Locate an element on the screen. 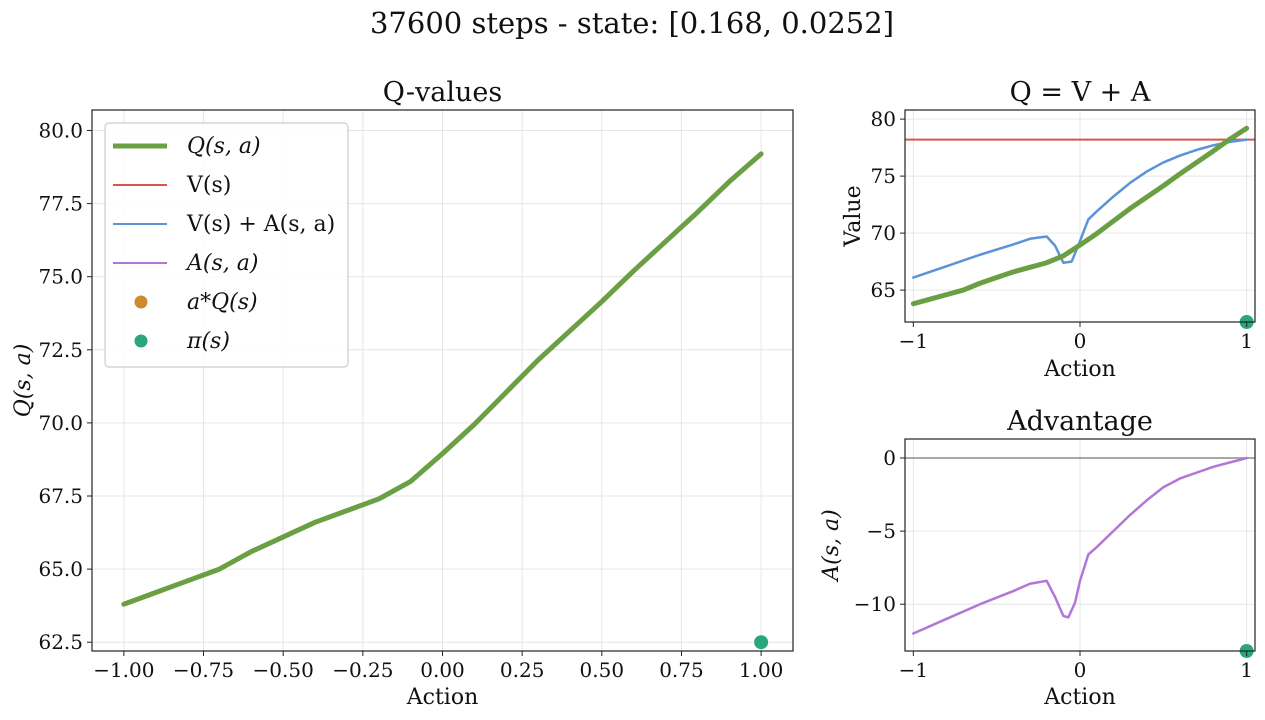 This screenshot has width=1265, height=720. legend-label-a_star: a*Q(s) is located at coordinates (222, 302).